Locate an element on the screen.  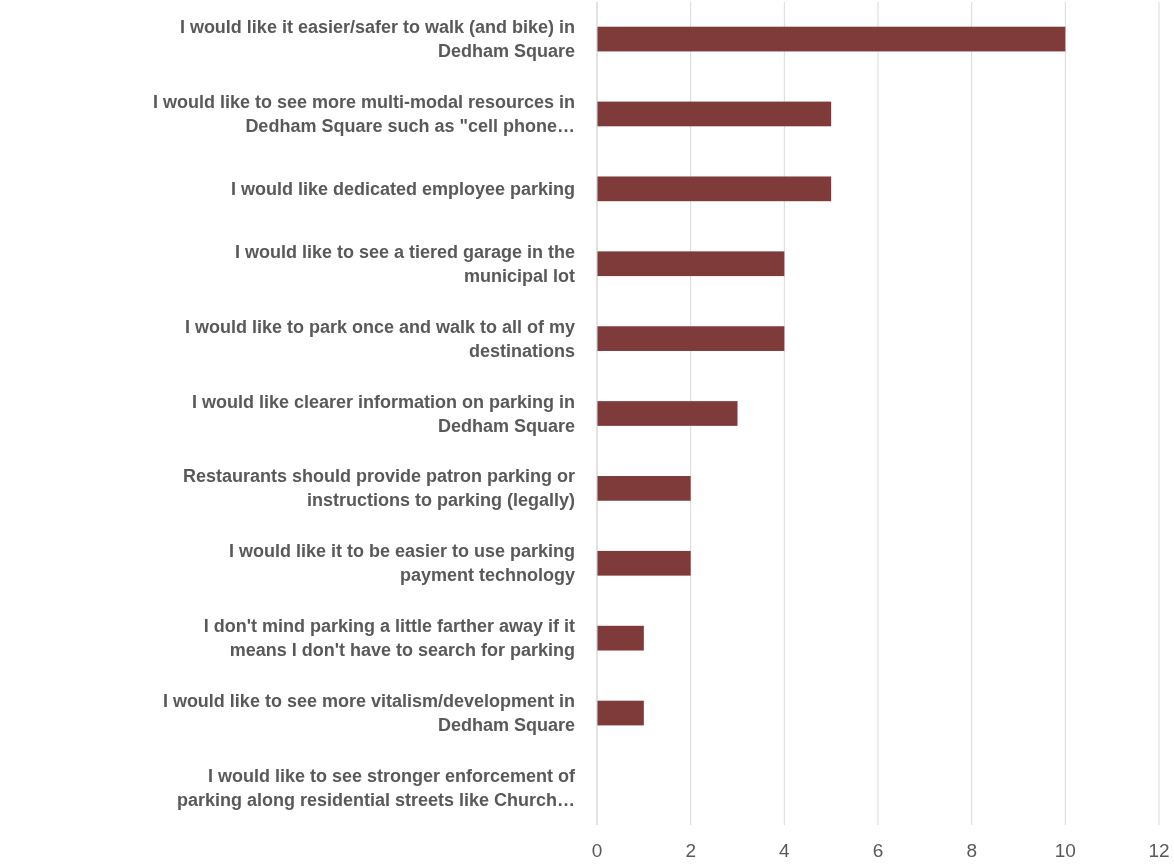
x-tick-label: 10 is located at coordinates (1065, 850).